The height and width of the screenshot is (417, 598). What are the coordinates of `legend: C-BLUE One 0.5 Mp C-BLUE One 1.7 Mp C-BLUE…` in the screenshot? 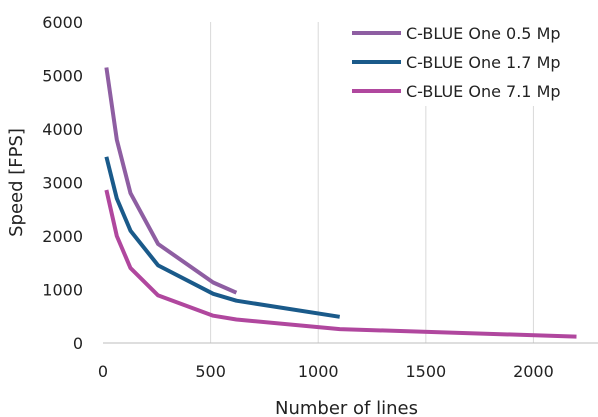 It's located at (456, 62).